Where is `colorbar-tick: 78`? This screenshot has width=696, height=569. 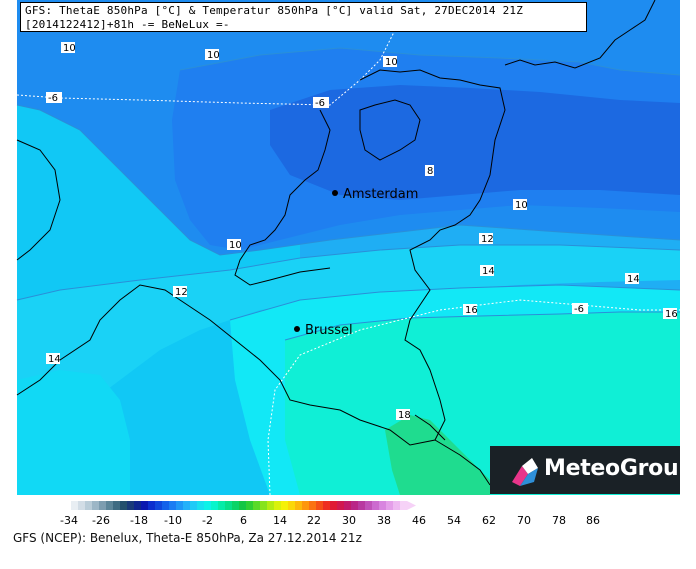 colorbar-tick: 78 is located at coordinates (559, 520).